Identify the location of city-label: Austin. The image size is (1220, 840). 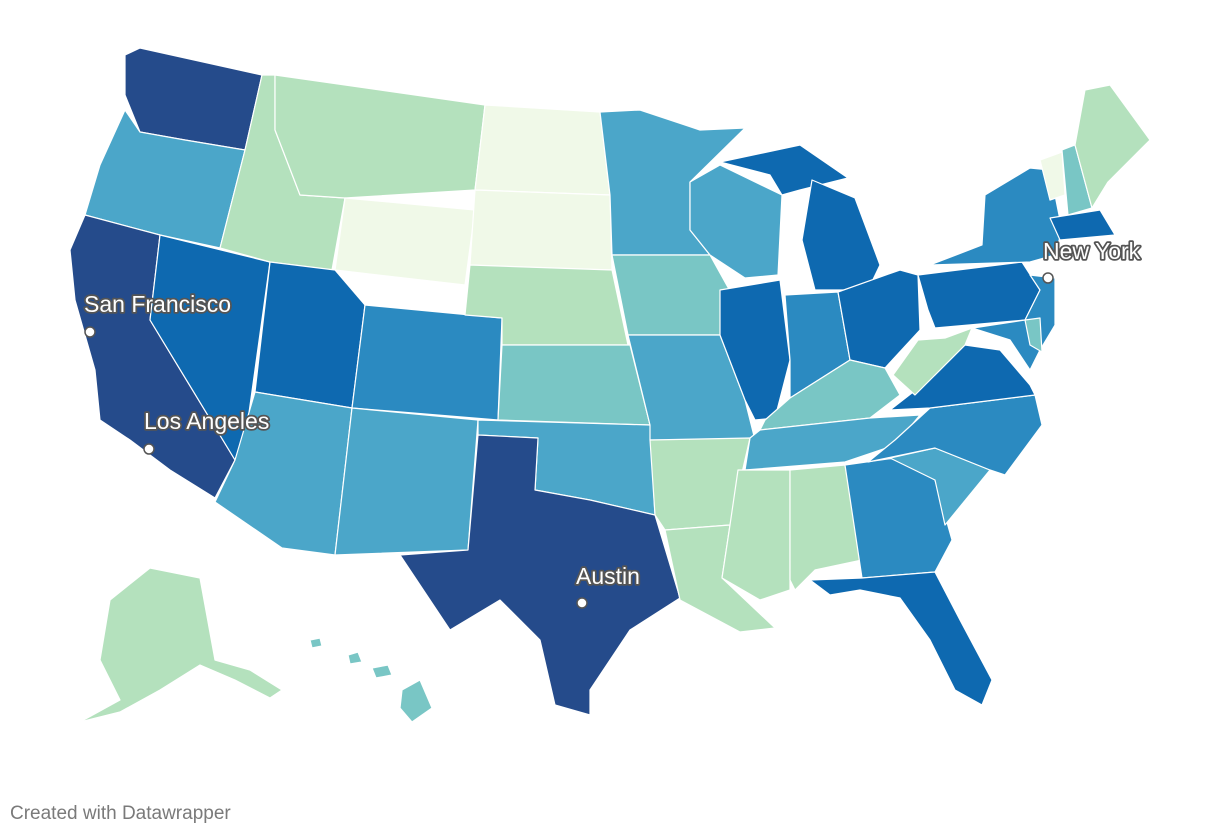
(608, 576).